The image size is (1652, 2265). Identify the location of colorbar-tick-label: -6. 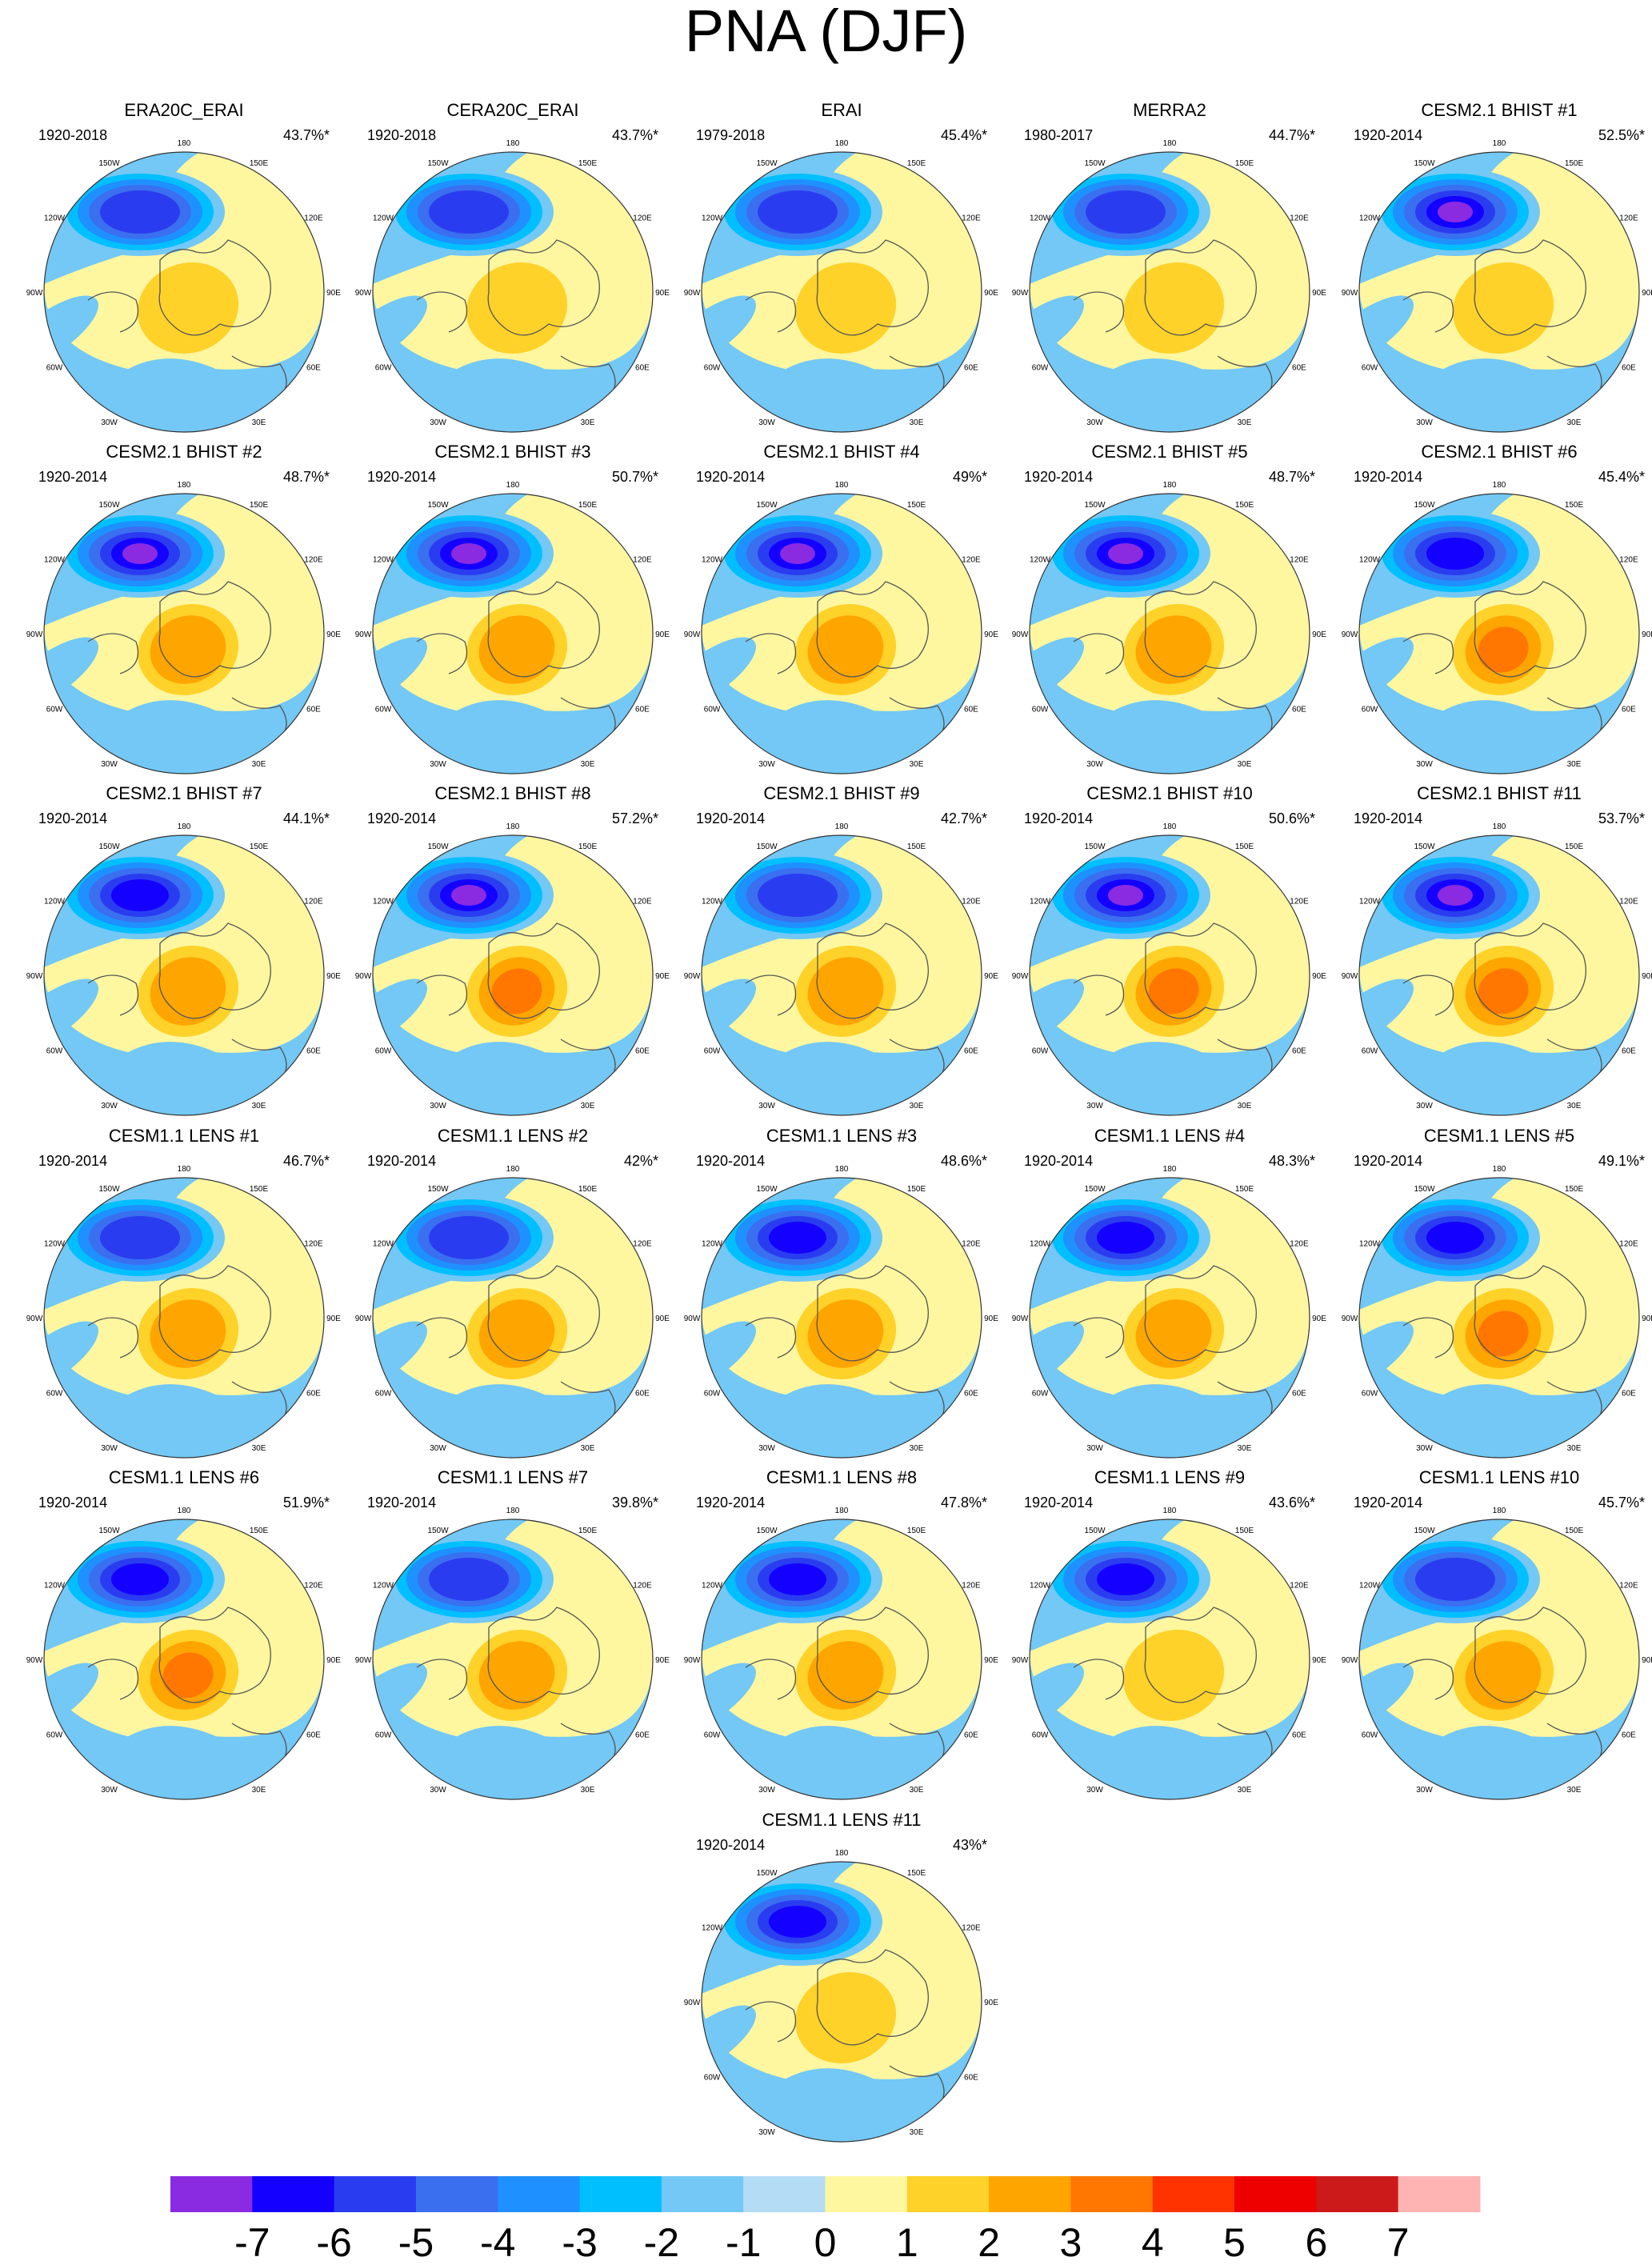
(334, 2242).